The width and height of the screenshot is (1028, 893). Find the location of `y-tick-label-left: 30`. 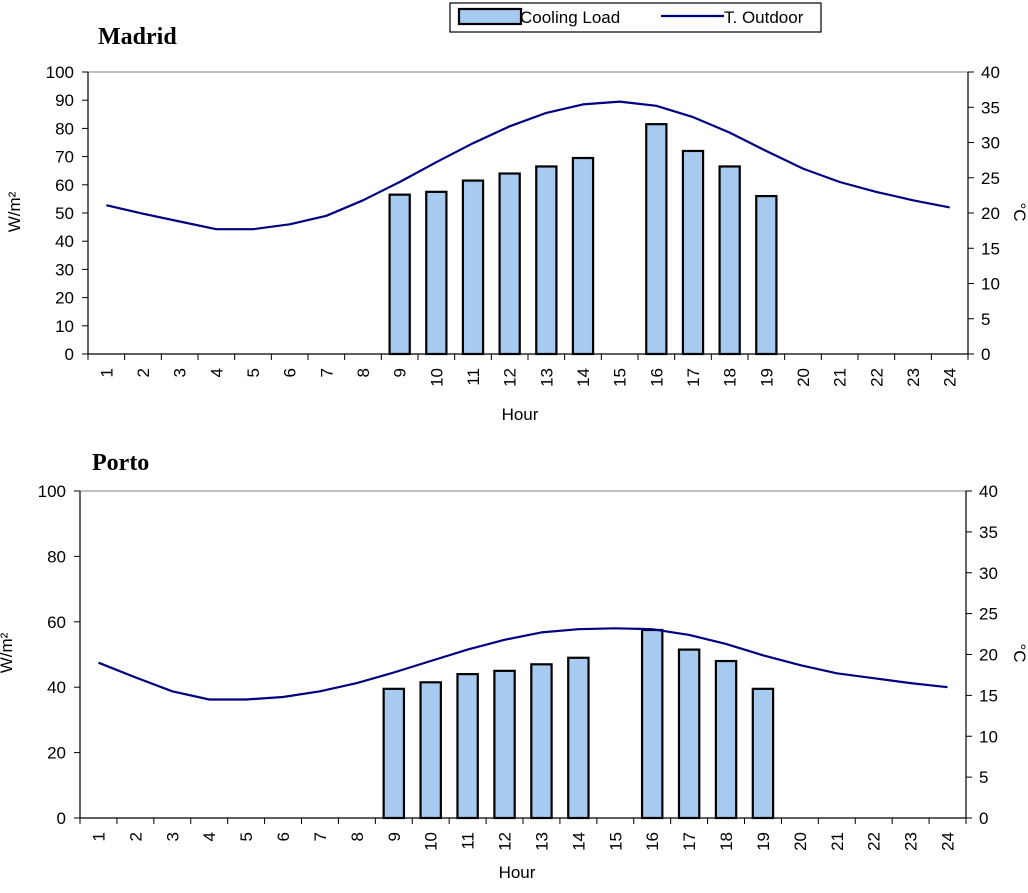

y-tick-label-left: 30 is located at coordinates (64, 269).